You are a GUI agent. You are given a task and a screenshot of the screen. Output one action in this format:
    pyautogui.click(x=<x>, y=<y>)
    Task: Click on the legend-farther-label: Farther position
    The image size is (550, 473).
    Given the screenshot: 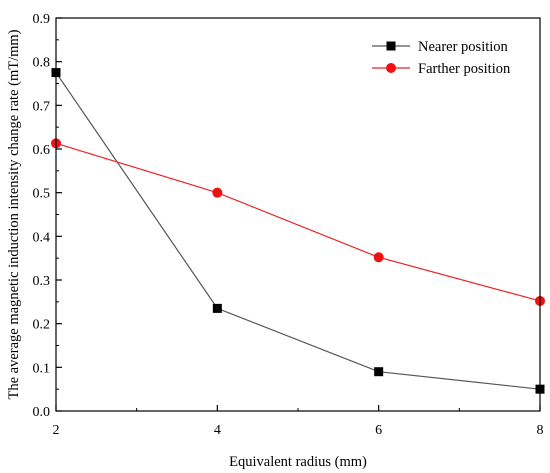 What is the action you would take?
    pyautogui.click(x=464, y=69)
    